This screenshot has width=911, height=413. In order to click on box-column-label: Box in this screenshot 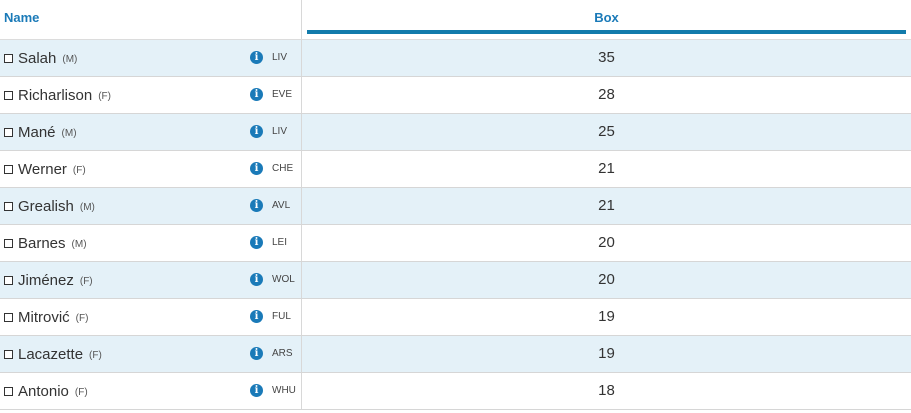, I will do `click(606, 17)`.